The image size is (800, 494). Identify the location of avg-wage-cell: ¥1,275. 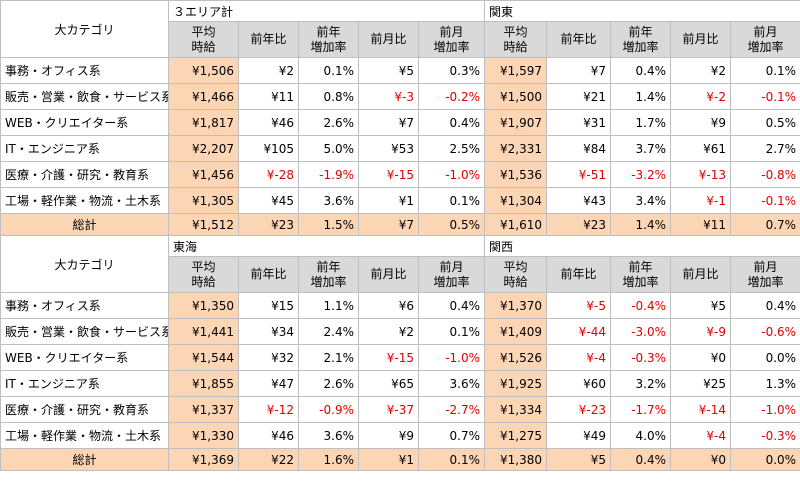
(516, 435).